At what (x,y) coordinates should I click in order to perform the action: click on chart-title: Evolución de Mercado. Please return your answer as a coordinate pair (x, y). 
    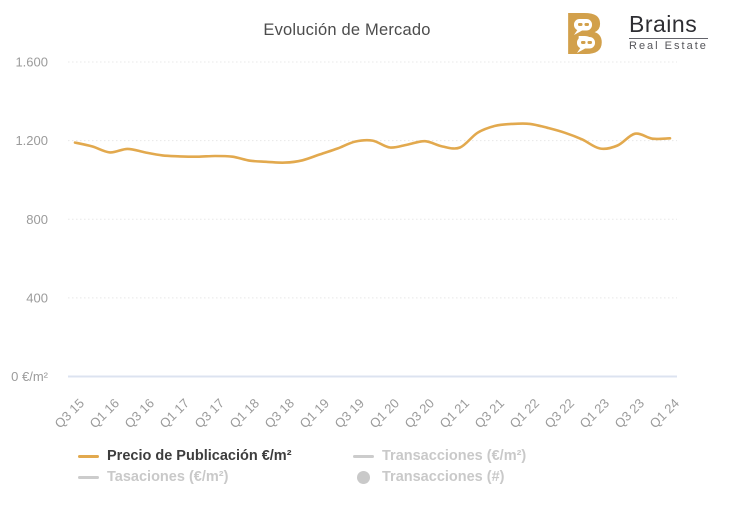
    Looking at the image, I should click on (347, 30).